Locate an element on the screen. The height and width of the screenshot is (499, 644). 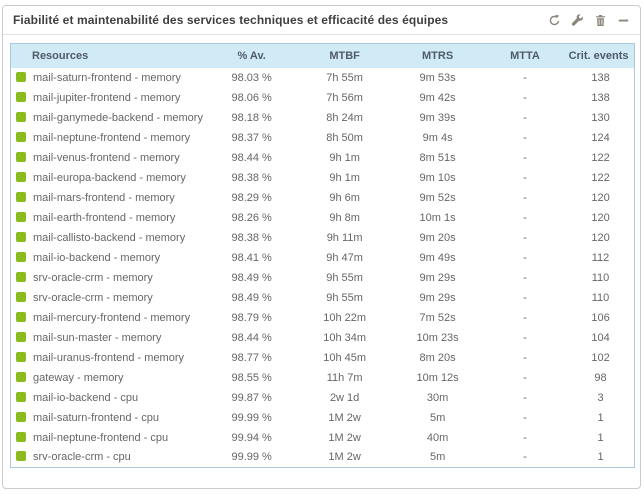
resource-cell: mail-neptune-frontend - memory is located at coordinates (108, 137).